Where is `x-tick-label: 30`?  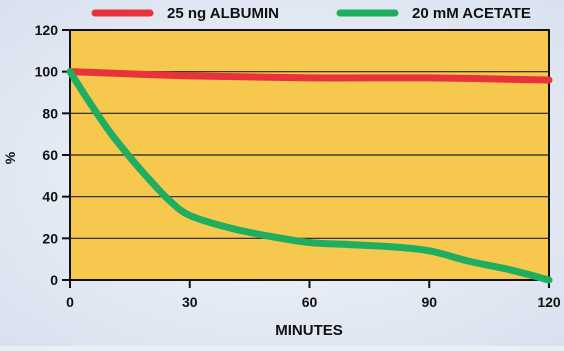
x-tick-label: 30 is located at coordinates (190, 302).